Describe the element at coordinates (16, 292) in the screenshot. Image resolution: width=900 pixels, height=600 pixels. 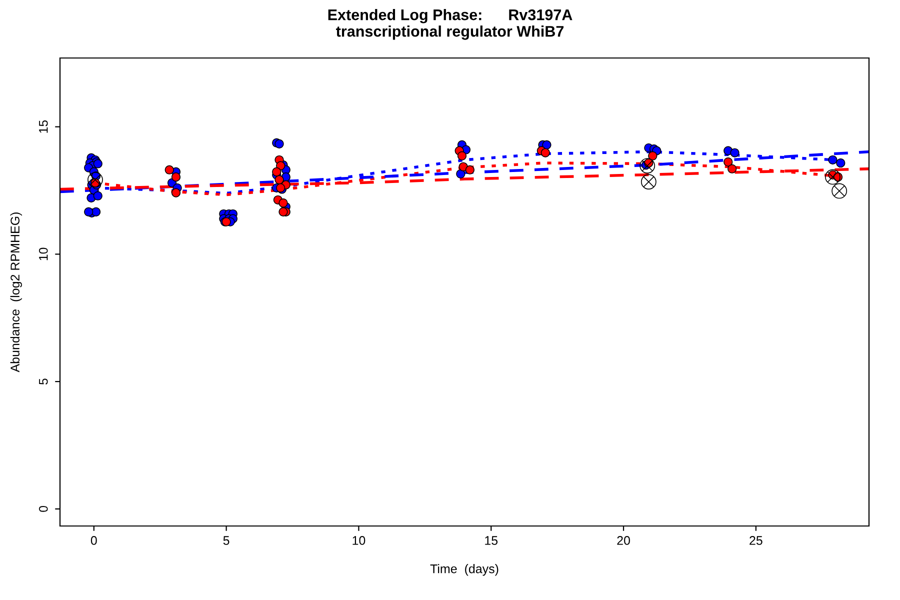
I see `y-axis-title: Abundance (log2 RPMHEG)` at that location.